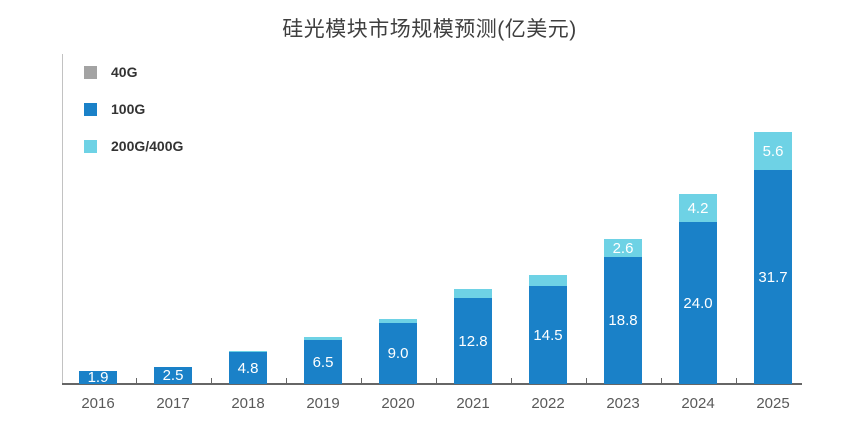  What do you see at coordinates (248, 351) in the screenshot?
I see `bar-segment-200g-400g-2018` at bounding box center [248, 351].